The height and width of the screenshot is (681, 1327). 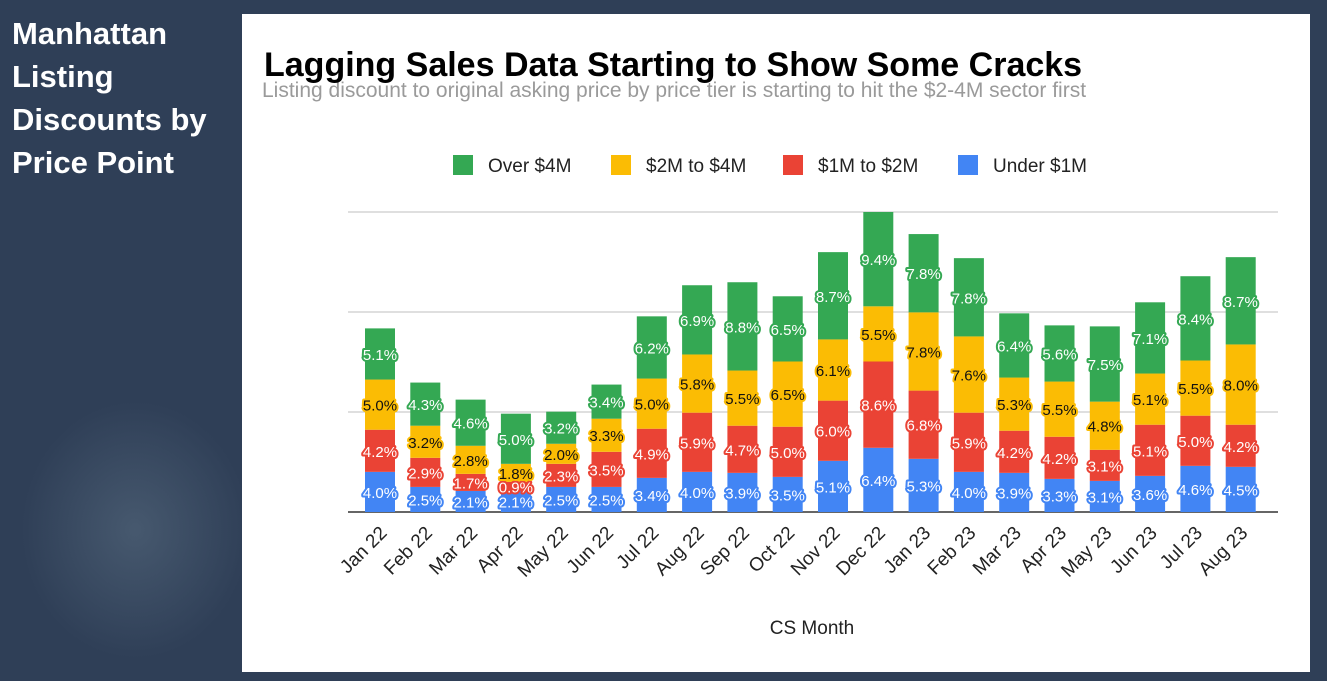 What do you see at coordinates (952, 551) in the screenshot?
I see `x-tick-label: Feb 23` at bounding box center [952, 551].